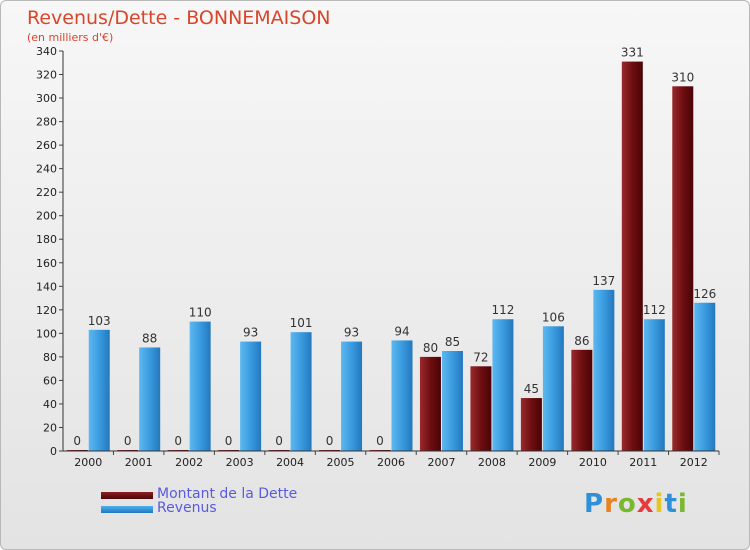 The width and height of the screenshot is (750, 550). Describe the element at coordinates (593, 462) in the screenshot. I see `x-tick-label: 2010` at that location.